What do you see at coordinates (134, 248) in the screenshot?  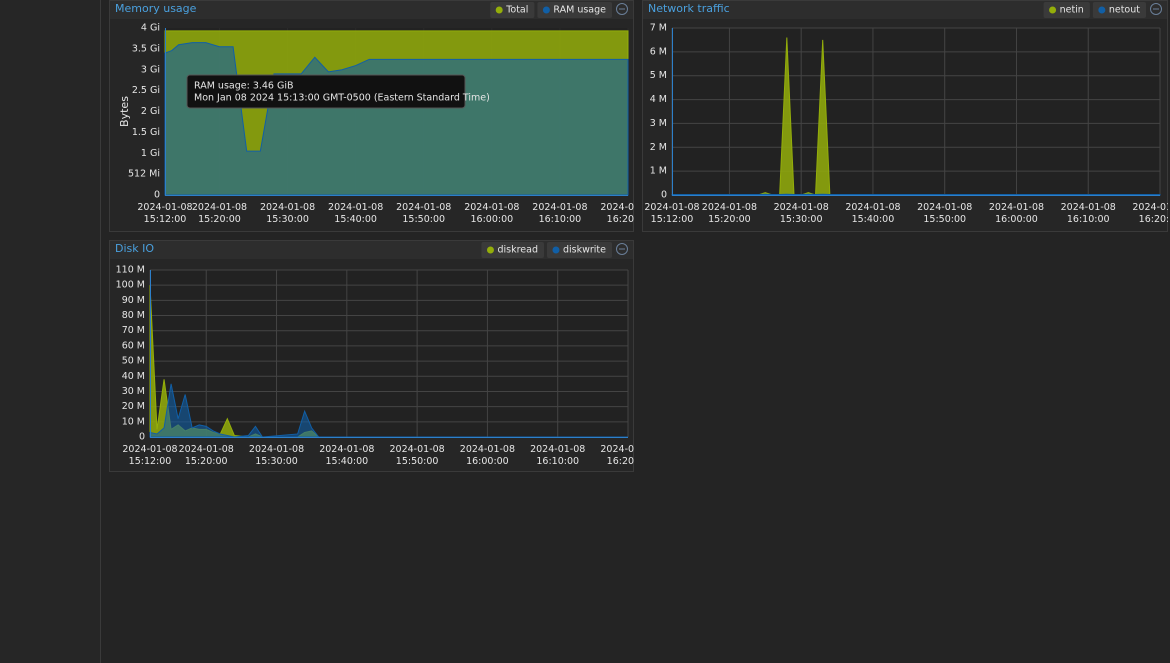 I see `panel-title: Disk IO` at bounding box center [134, 248].